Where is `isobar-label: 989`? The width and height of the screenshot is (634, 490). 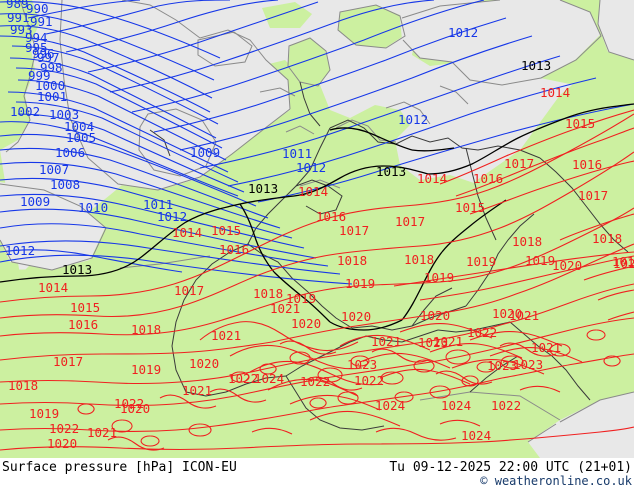 isobar-label: 989 is located at coordinates (17, 5).